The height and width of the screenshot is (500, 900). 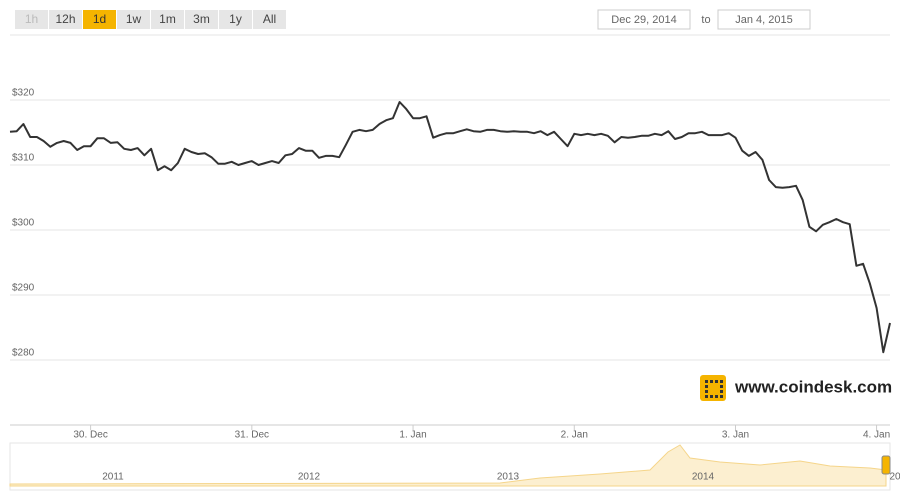 What do you see at coordinates (705, 20) in the screenshot?
I see `date-to-word: to` at bounding box center [705, 20].